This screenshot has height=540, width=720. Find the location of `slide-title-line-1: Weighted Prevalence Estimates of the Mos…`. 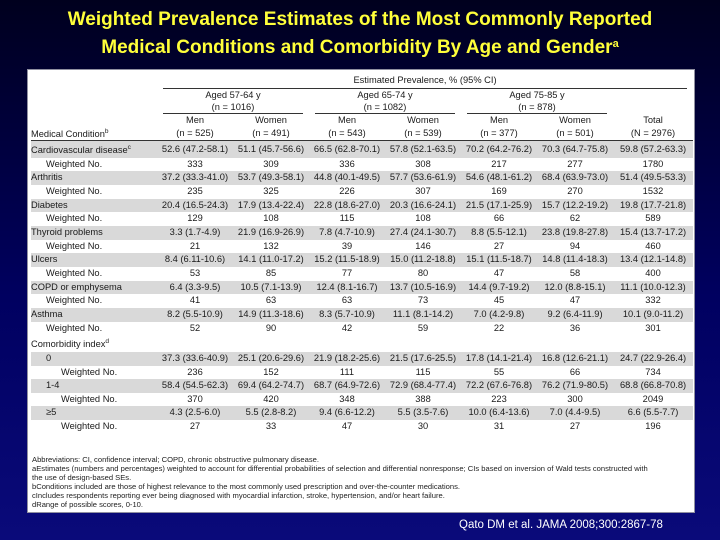

slide-title-line-1: Weighted Prevalence Estimates of the Mos… is located at coordinates (360, 19).